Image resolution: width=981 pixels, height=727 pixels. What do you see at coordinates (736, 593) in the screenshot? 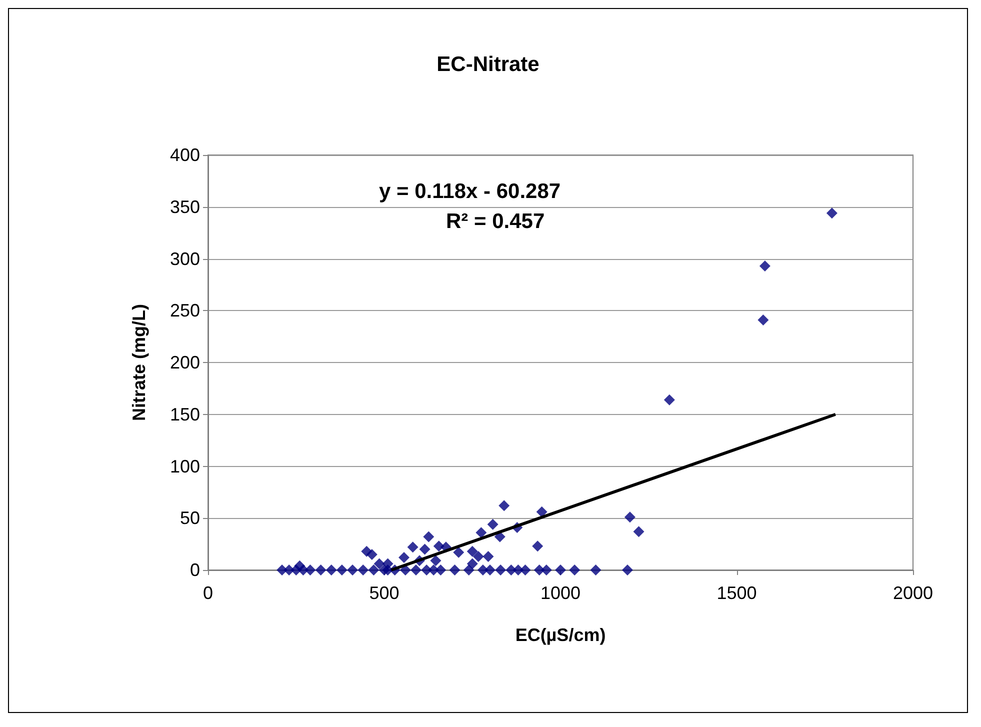
I see `x-tick-label: 1500` at bounding box center [736, 593].